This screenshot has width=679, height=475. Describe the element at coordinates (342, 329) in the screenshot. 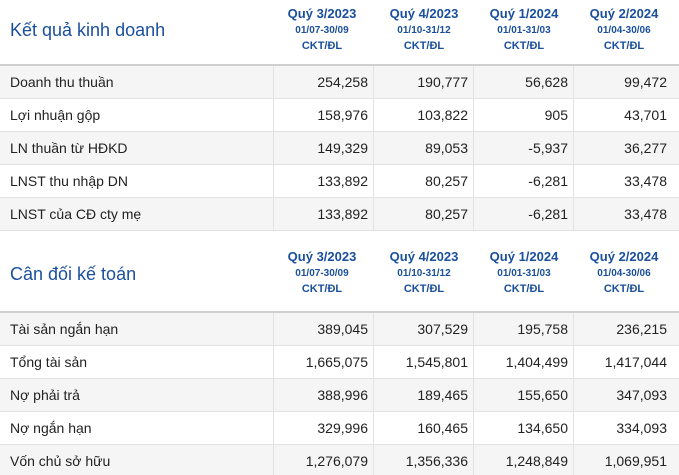

I see `cell-value: 389,045` at that location.